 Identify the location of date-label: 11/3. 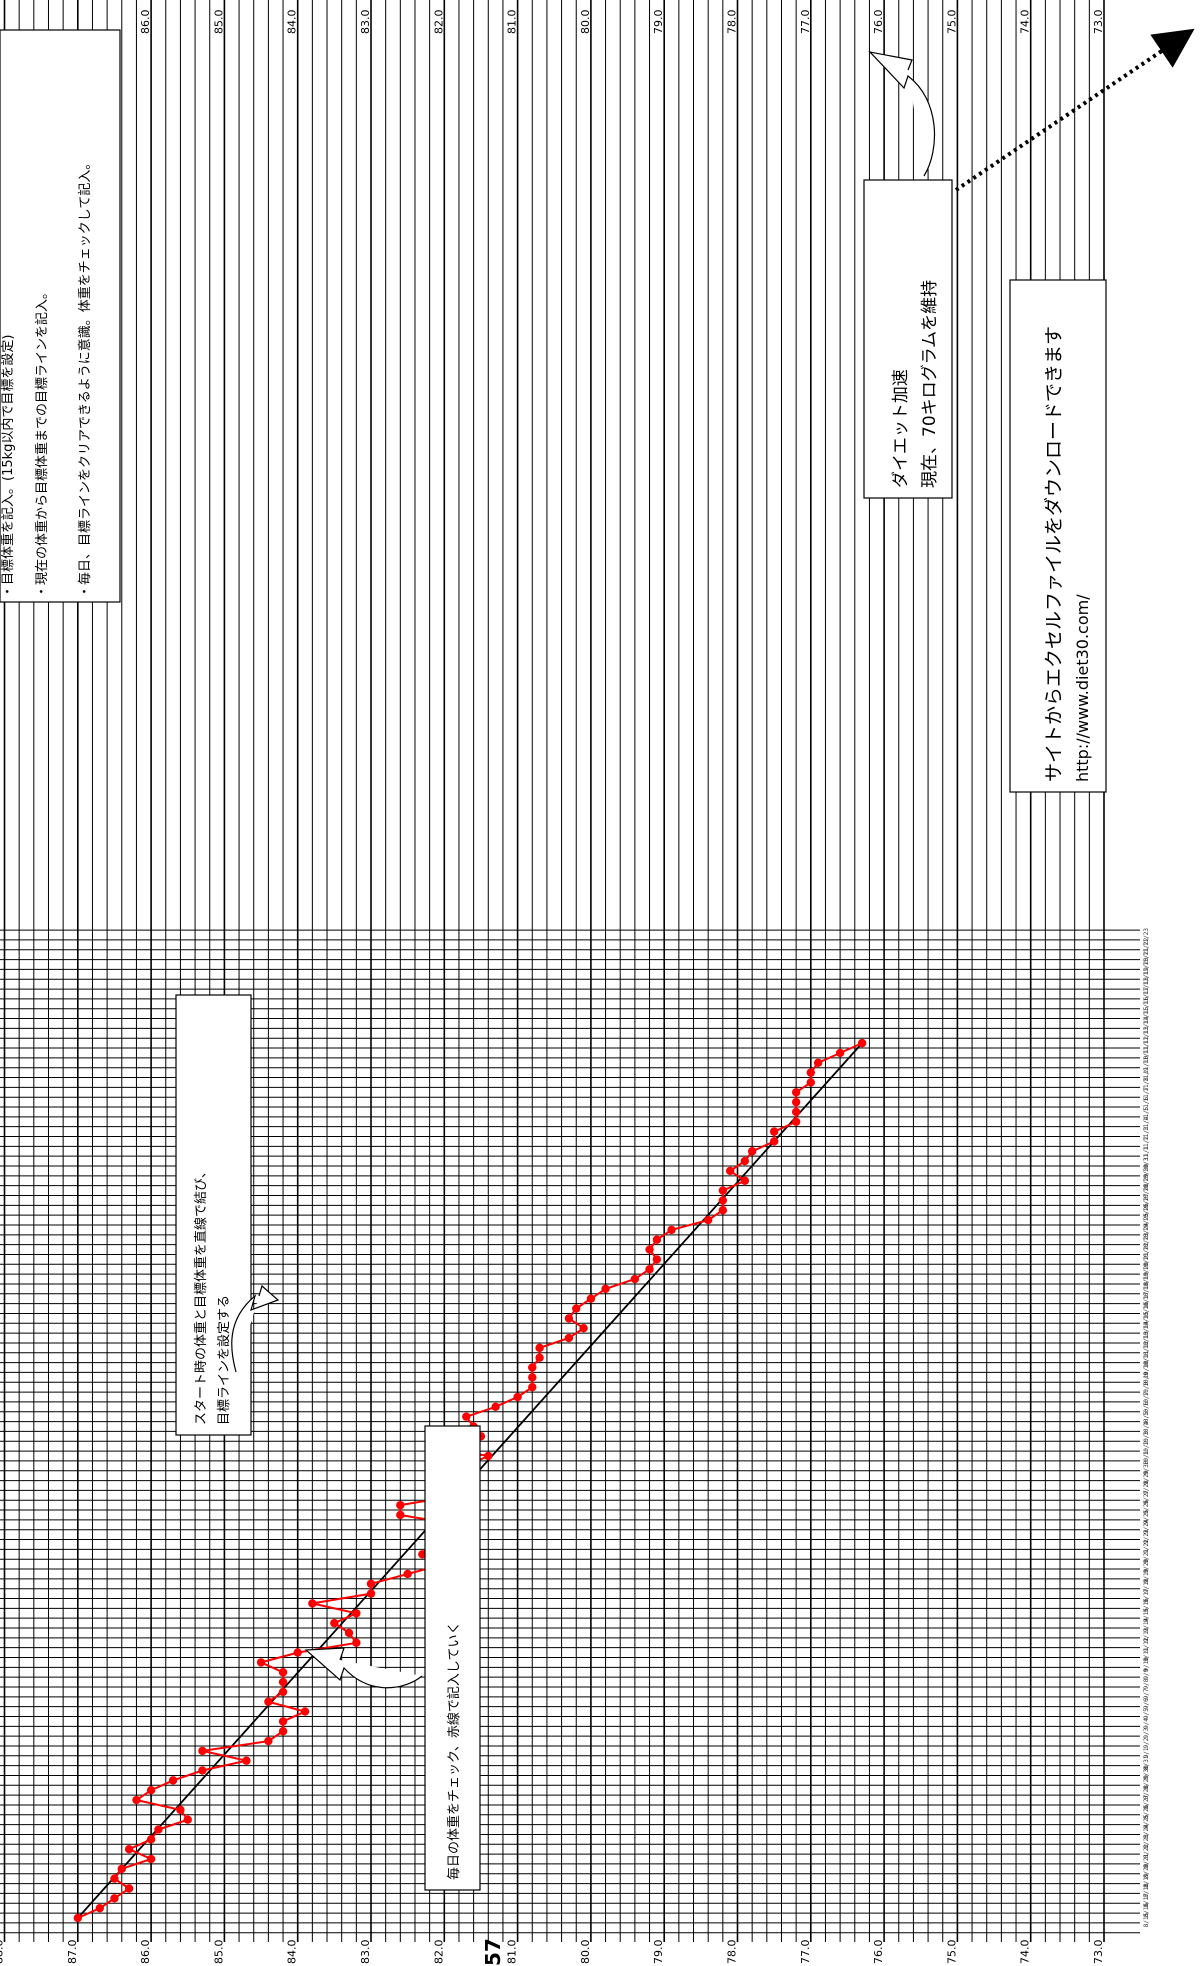
(1146, 1133).